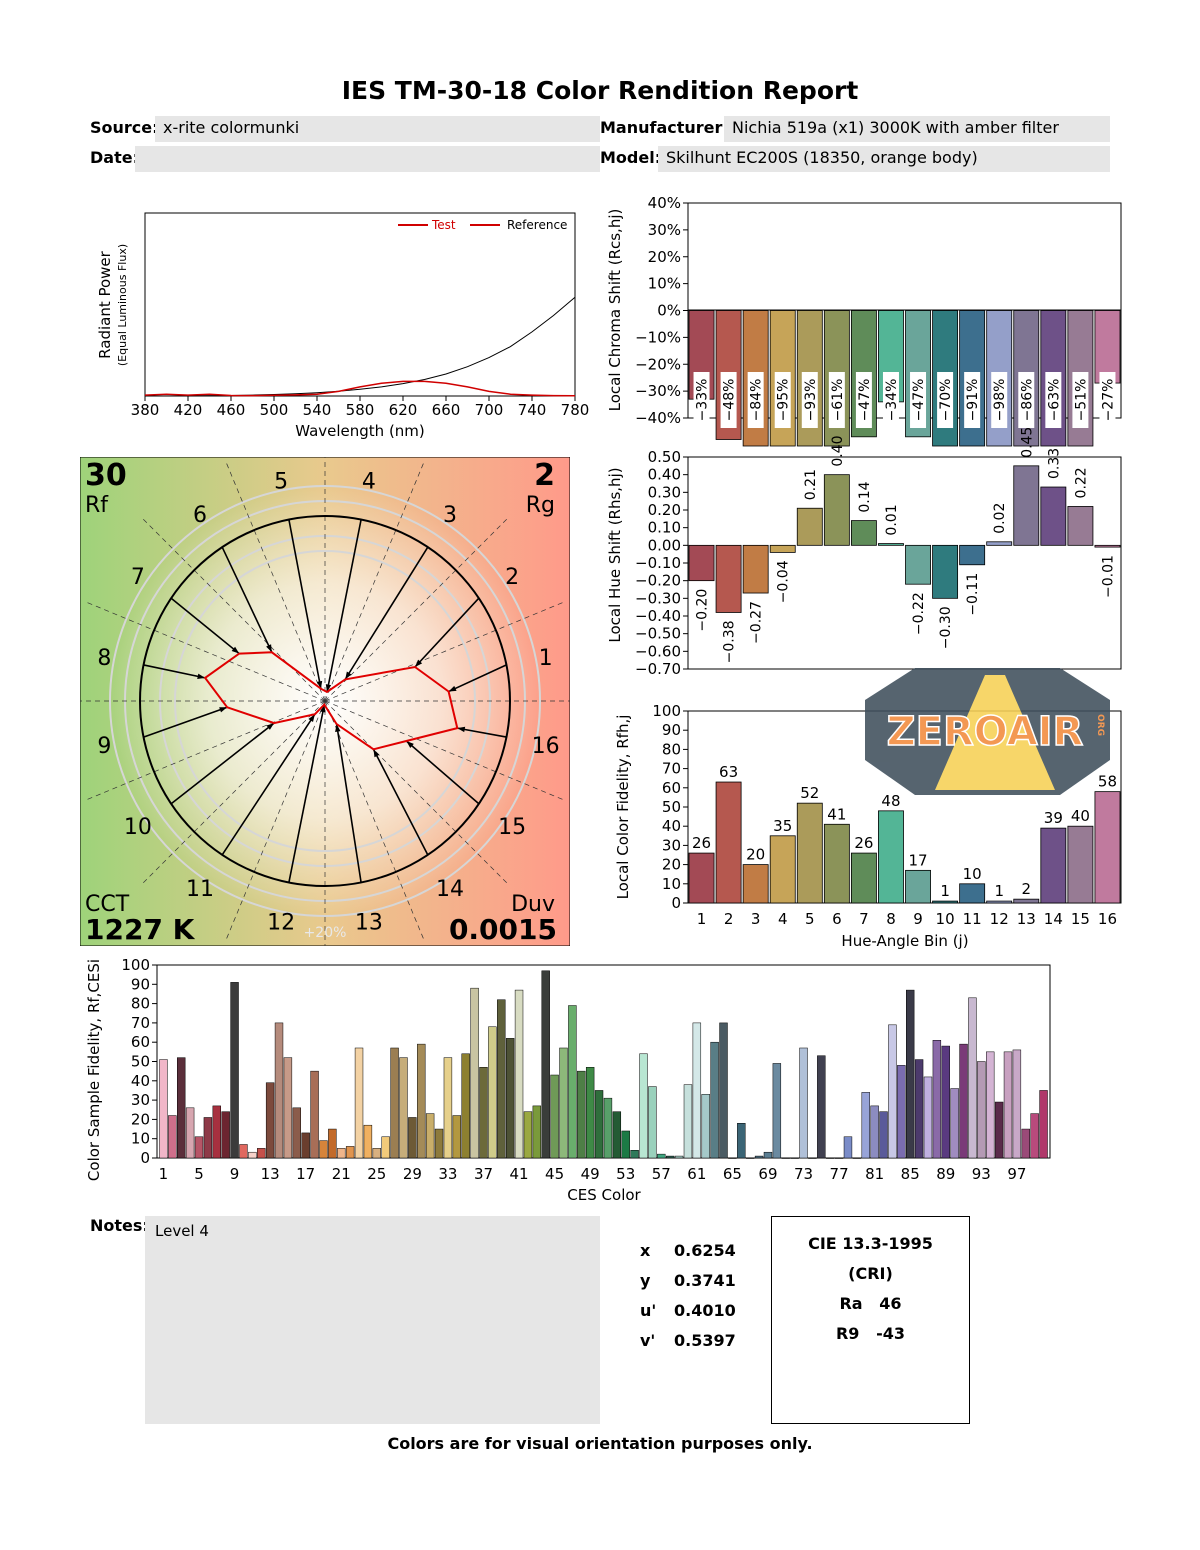 Image resolution: width=1200 pixels, height=1550 pixels. Describe the element at coordinates (658, 391) in the screenshot. I see `ytick-label: −30%` at that location.